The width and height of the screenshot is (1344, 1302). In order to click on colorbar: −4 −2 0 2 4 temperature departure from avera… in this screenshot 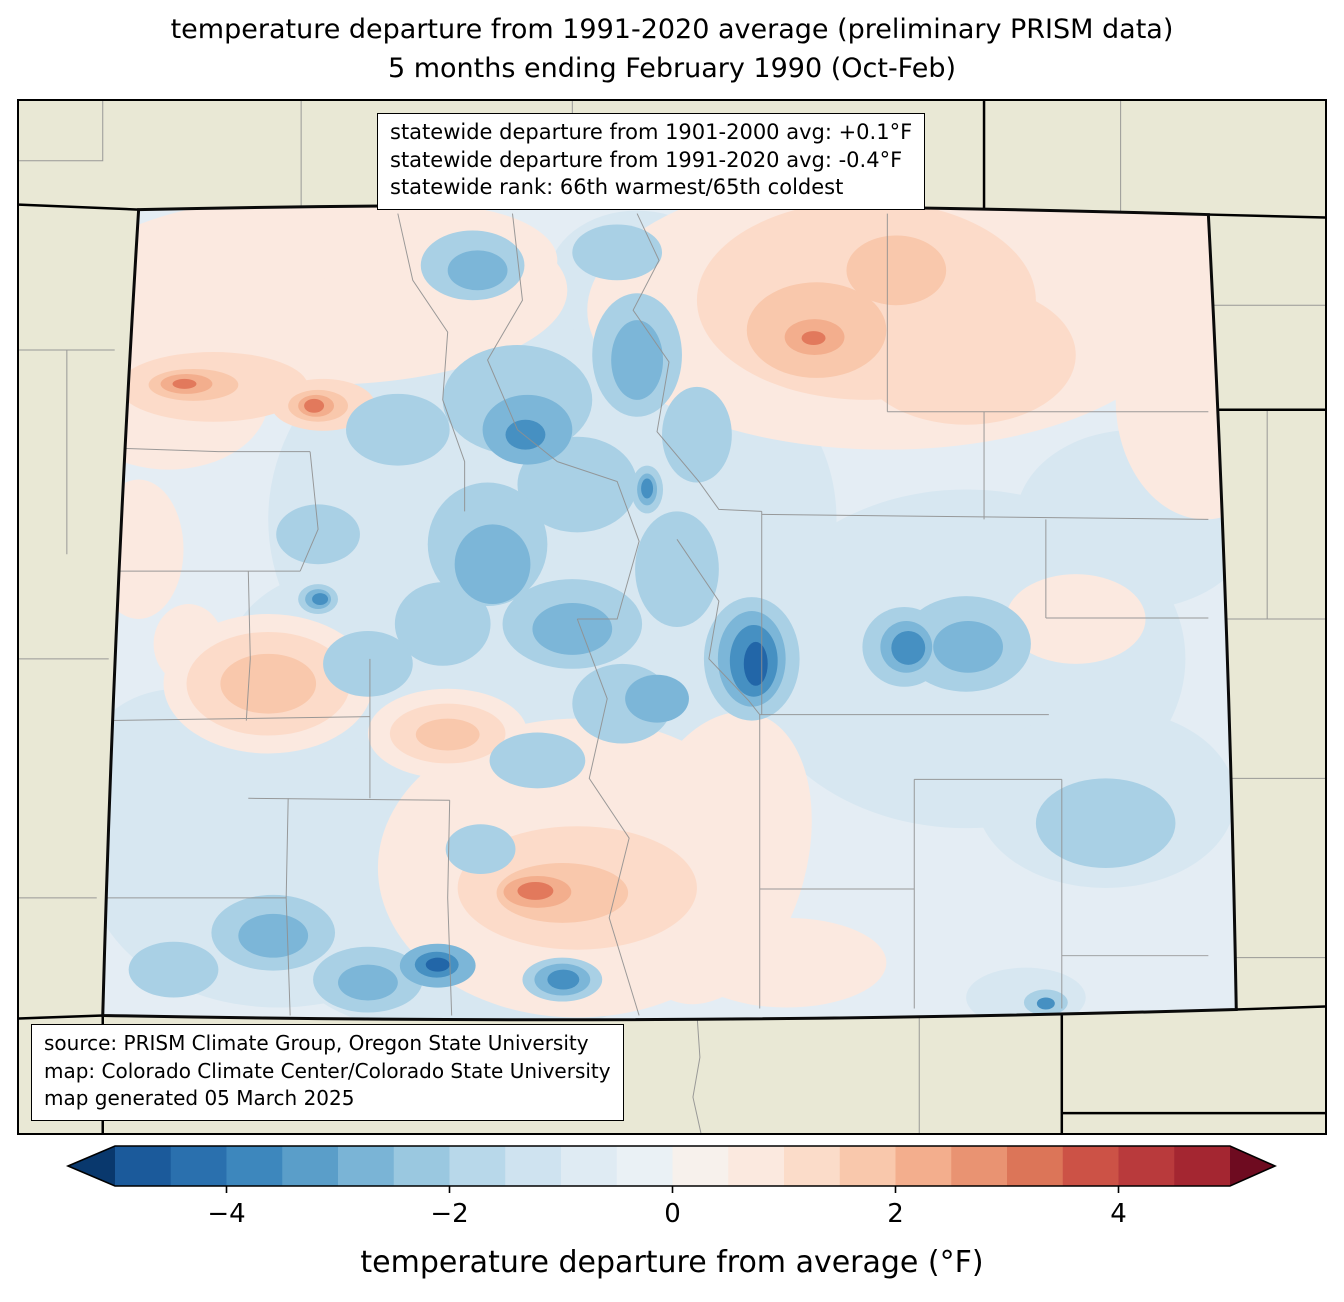, I will do `click(672, 1218)`.